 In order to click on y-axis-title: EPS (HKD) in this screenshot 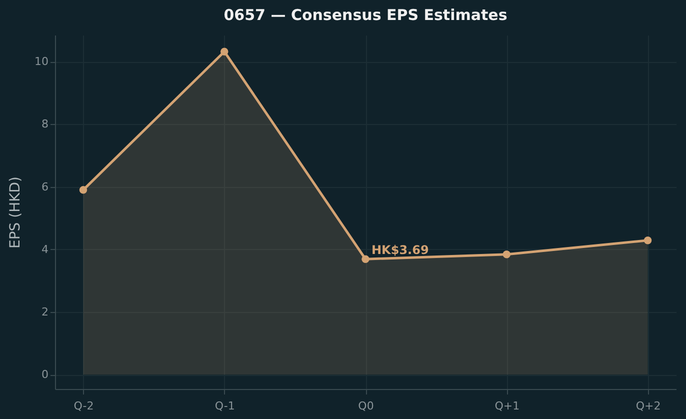, I will do `click(16, 212)`.